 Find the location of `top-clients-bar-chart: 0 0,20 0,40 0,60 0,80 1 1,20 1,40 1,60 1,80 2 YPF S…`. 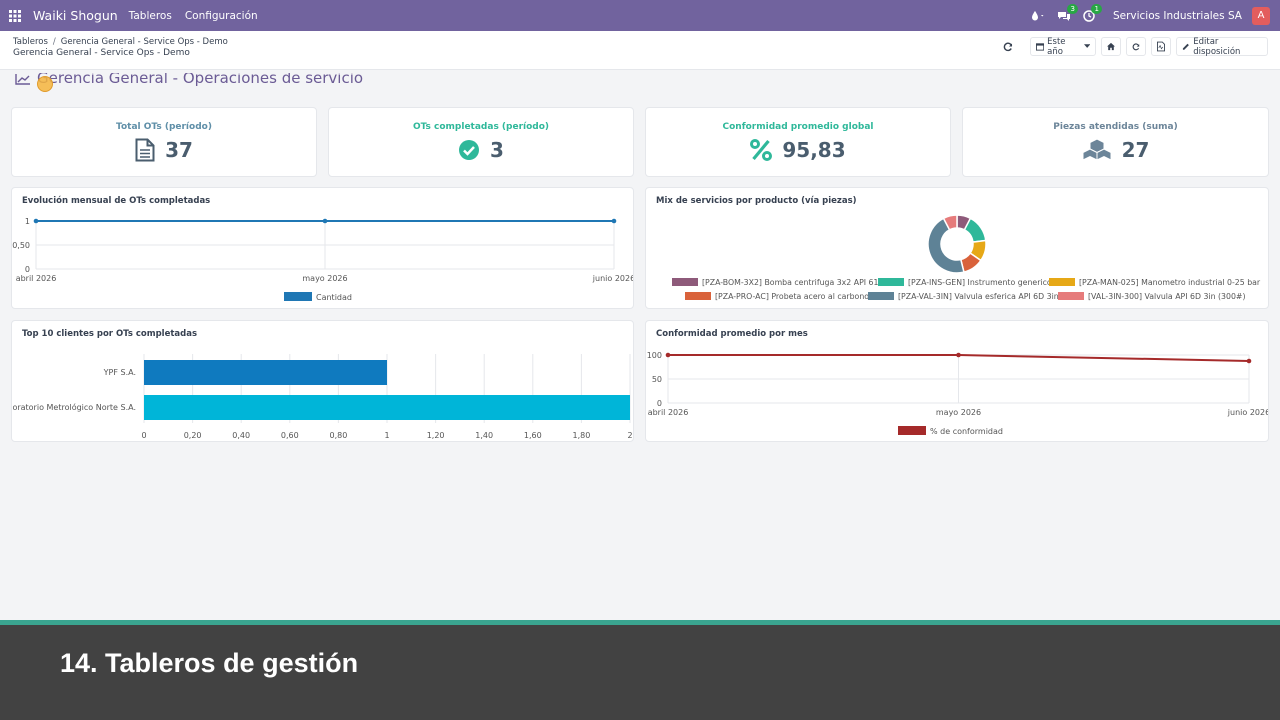

top-clients-bar-chart: 0 0,20 0,40 0,60 0,80 1 1,20 1,40 1,60 1,80 2 YPF S… is located at coordinates (322, 397).